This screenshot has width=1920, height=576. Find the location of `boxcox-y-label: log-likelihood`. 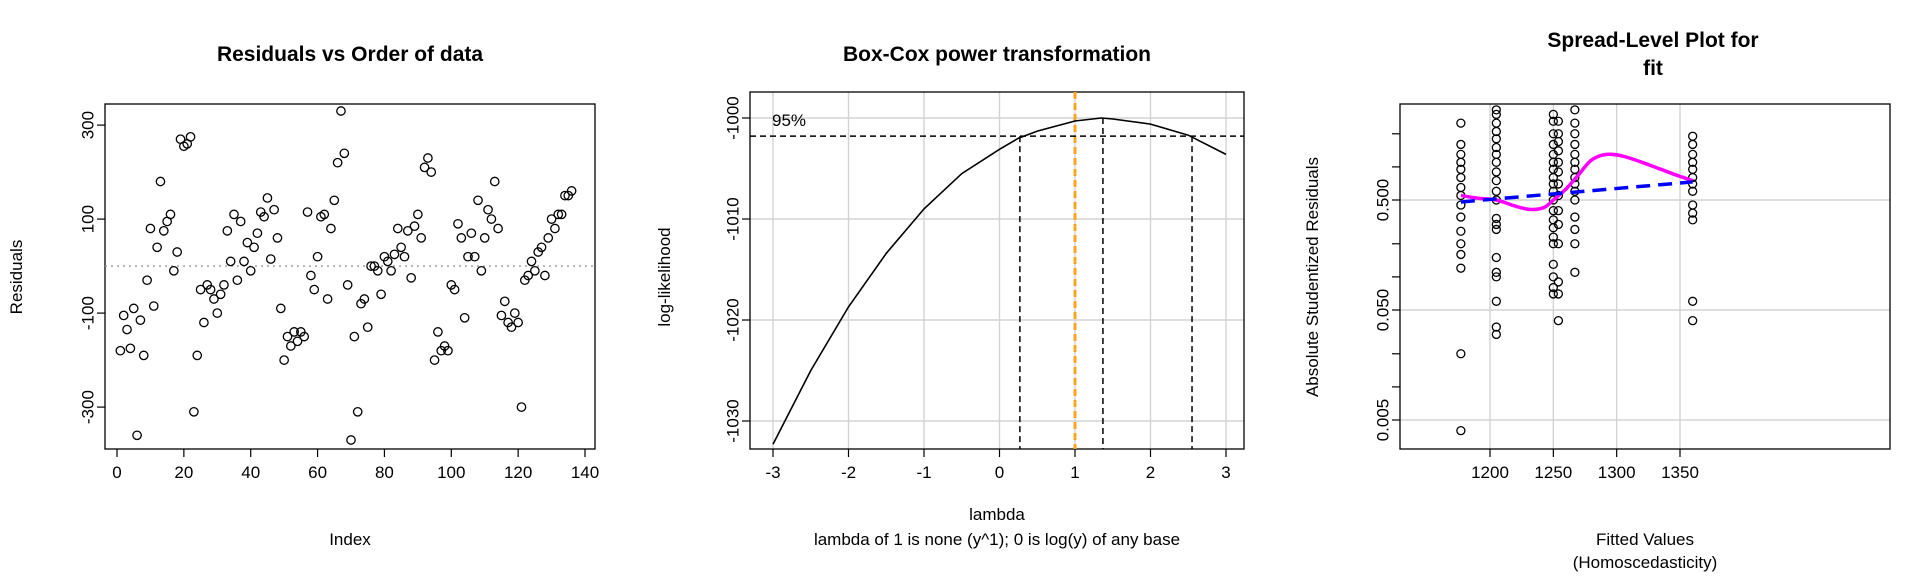

boxcox-y-label: log-likelihood is located at coordinates (664, 276).